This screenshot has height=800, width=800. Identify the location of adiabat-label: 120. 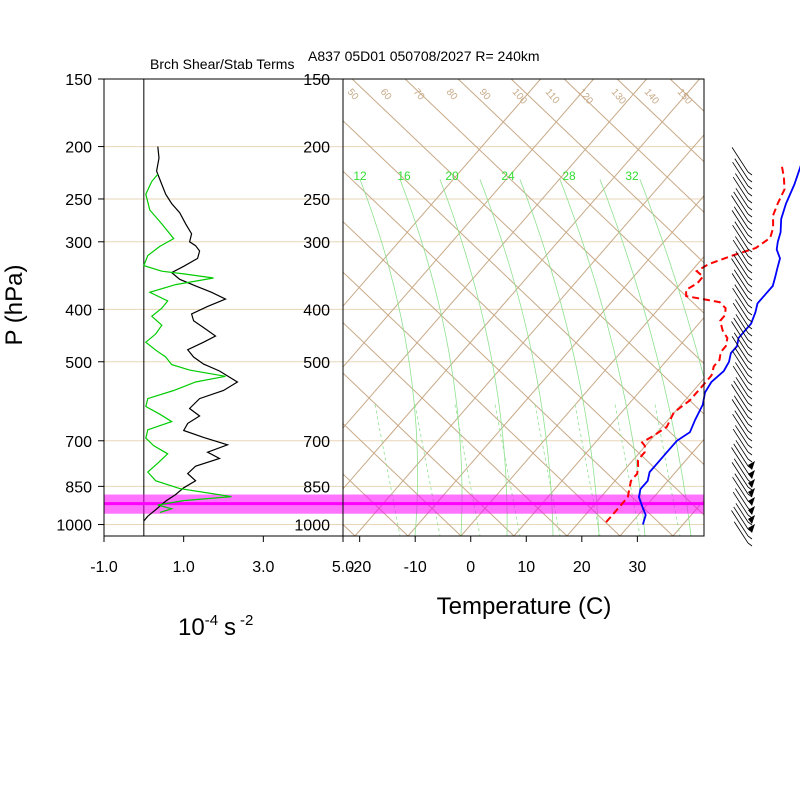
(585, 97).